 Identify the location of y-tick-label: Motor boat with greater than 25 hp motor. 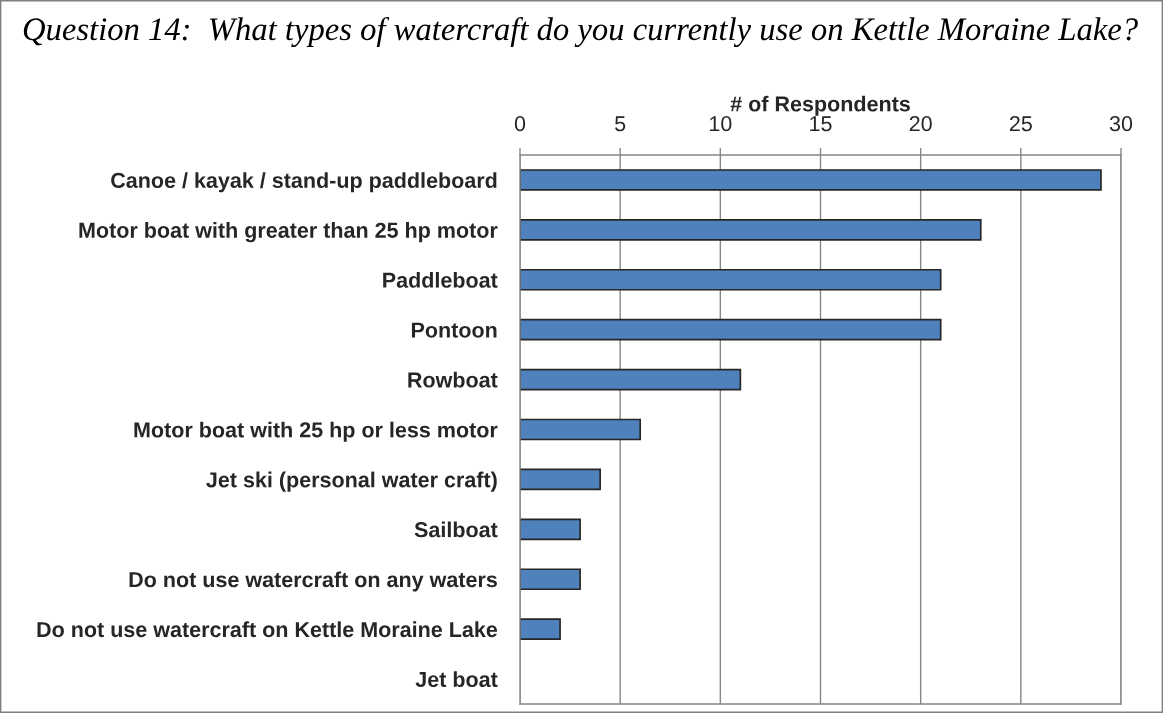
(288, 232).